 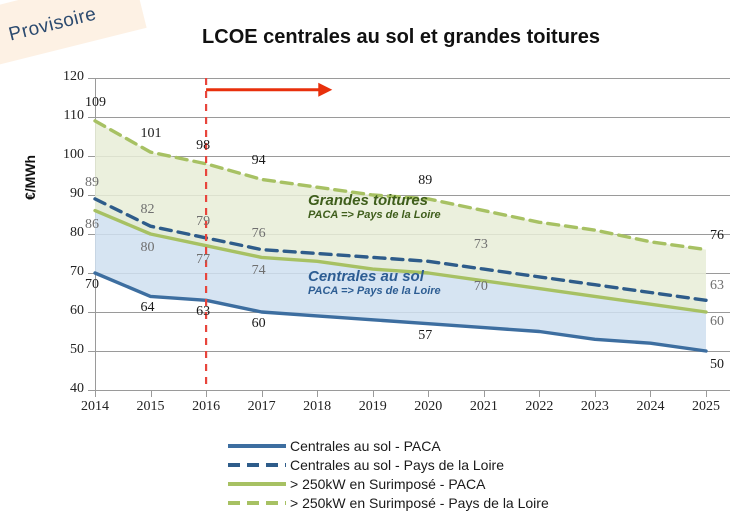 What do you see at coordinates (77, 388) in the screenshot?
I see `y-axis-tick-label: 40` at bounding box center [77, 388].